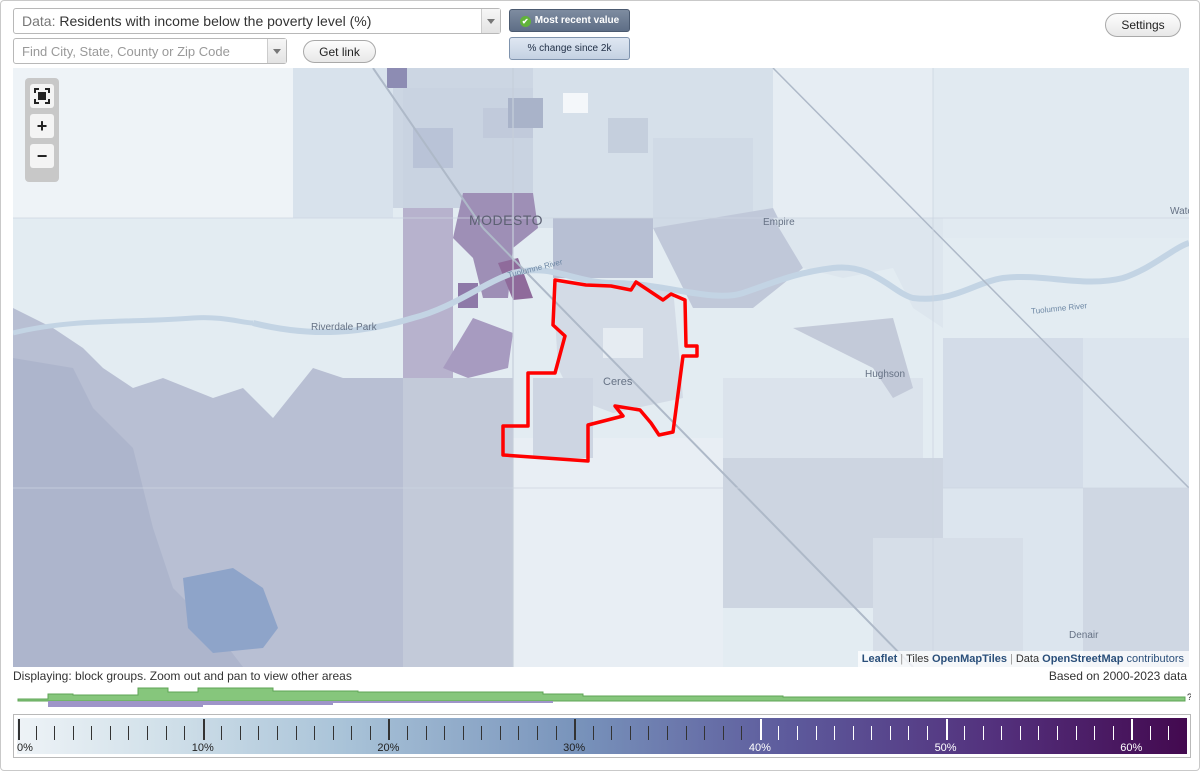 The image size is (1200, 771). Describe the element at coordinates (917, 659) in the screenshot. I see `attribution-tiles-prefix: Tiles` at that location.